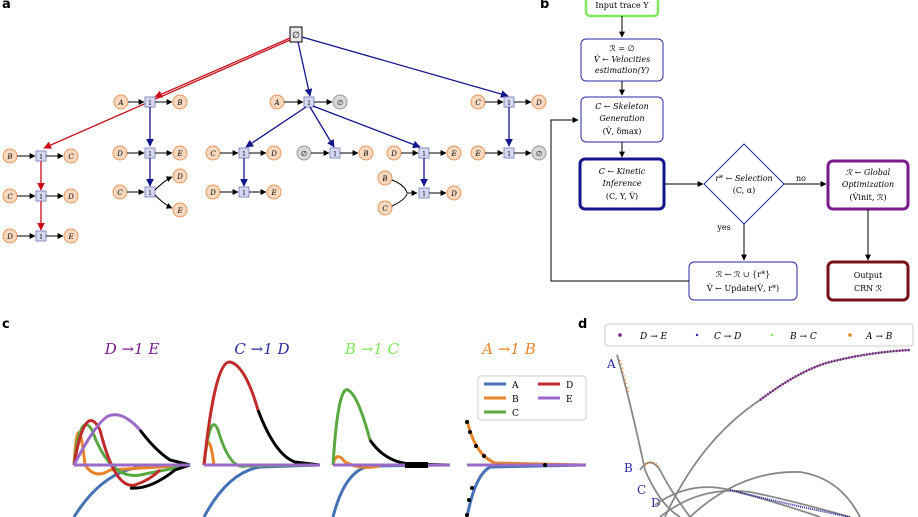  Describe the element at coordinates (622, 59) in the screenshot. I see `svg-text: V̂ ← Velocities` at that location.